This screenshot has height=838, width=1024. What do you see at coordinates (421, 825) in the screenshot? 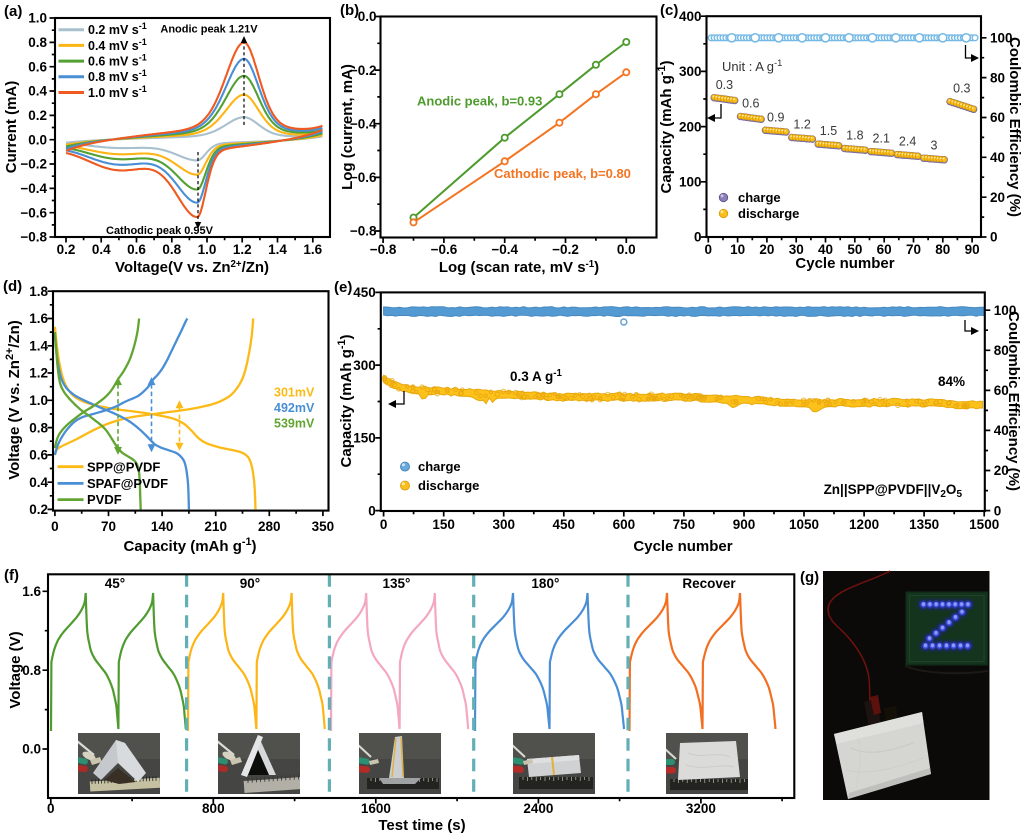
I see `svg-text: Test time (s)` at bounding box center [421, 825].